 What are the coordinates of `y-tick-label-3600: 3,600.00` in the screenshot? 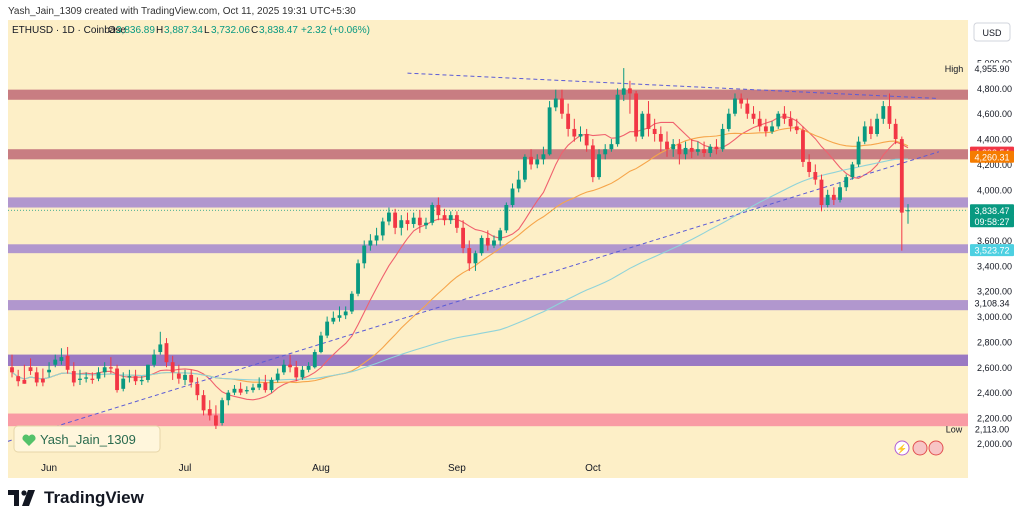 It's located at (994, 241).